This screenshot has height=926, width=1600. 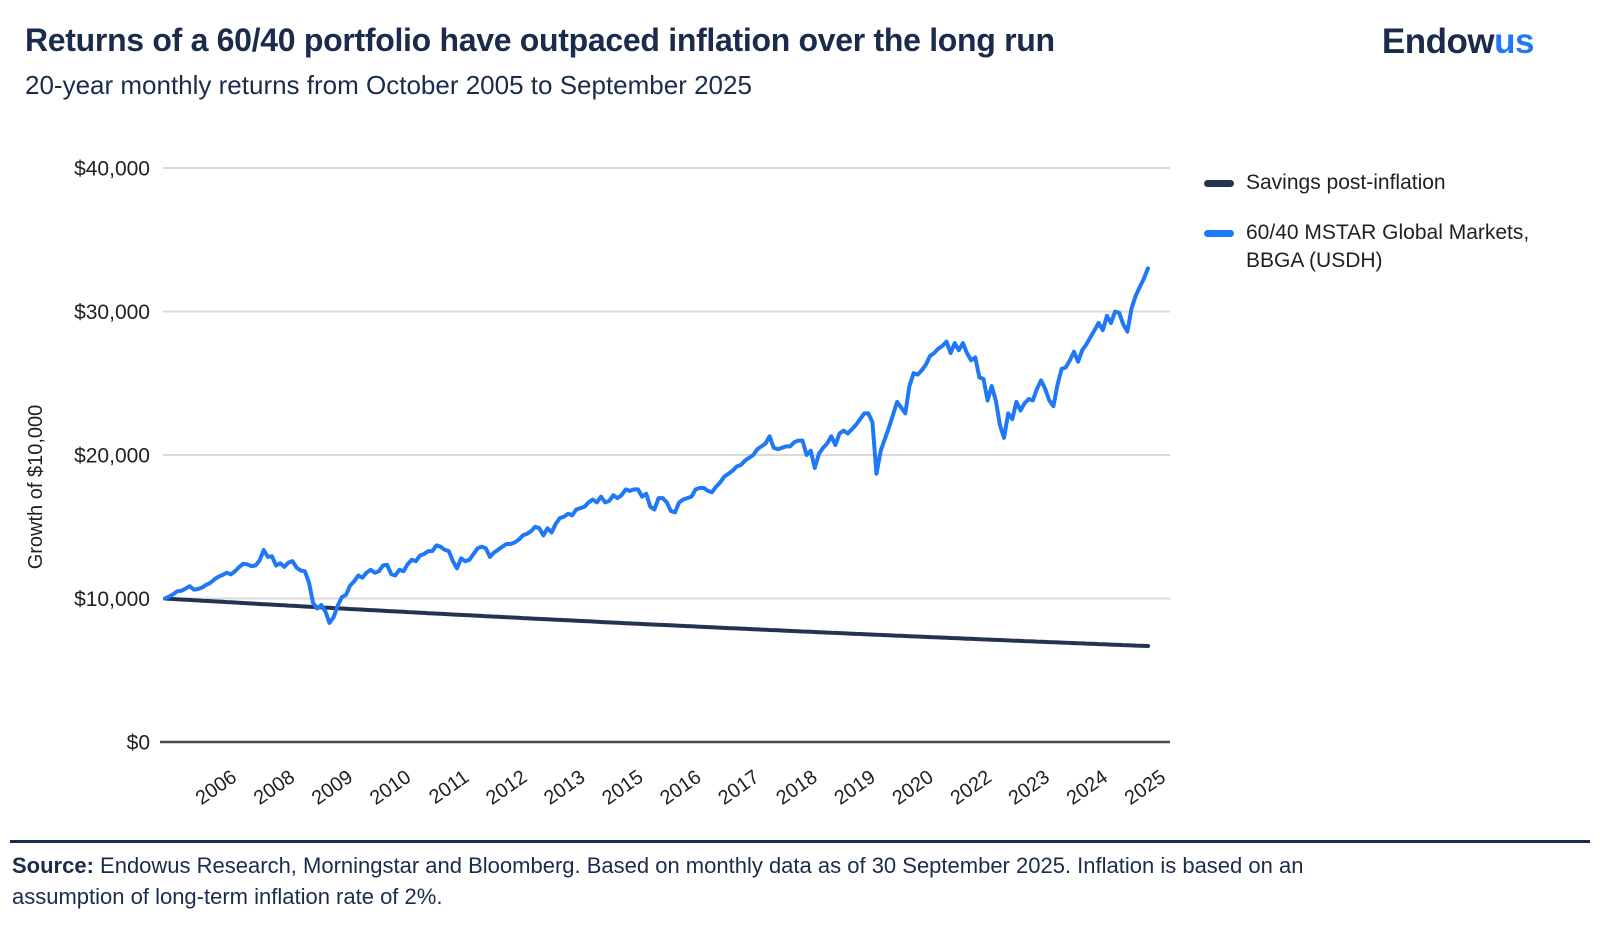 I want to click on legend-label-portfolio: 60/40 MSTAR Global Markets, BBGA (USDH), so click(x=1388, y=246).